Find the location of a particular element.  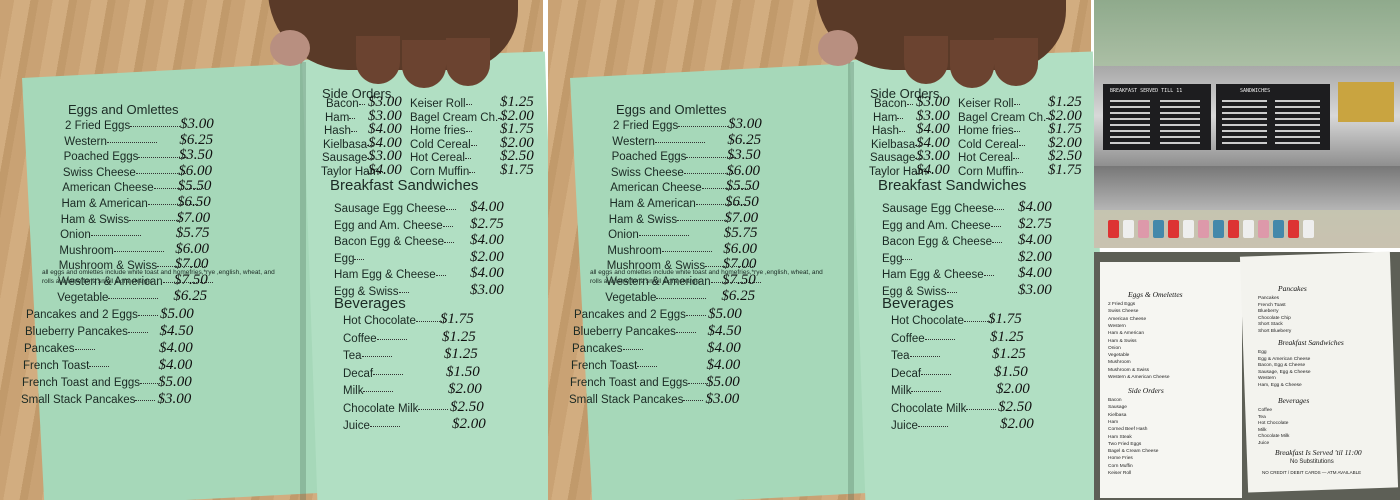

price: $2.00 is located at coordinates (517, 142).